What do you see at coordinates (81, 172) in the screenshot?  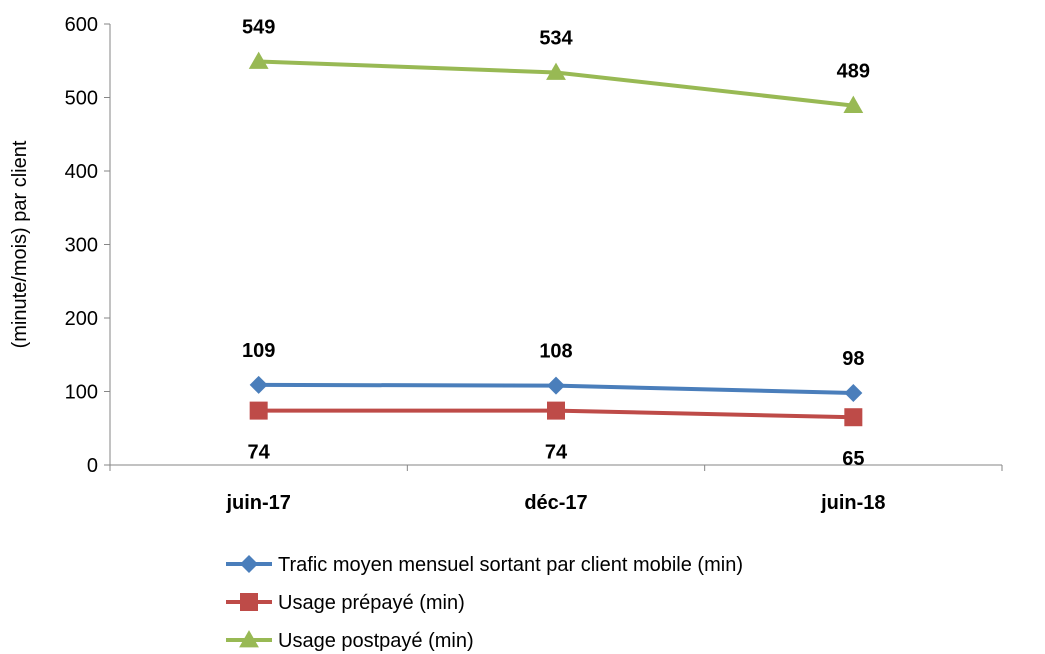 I see `y-tick-label: 400` at bounding box center [81, 172].